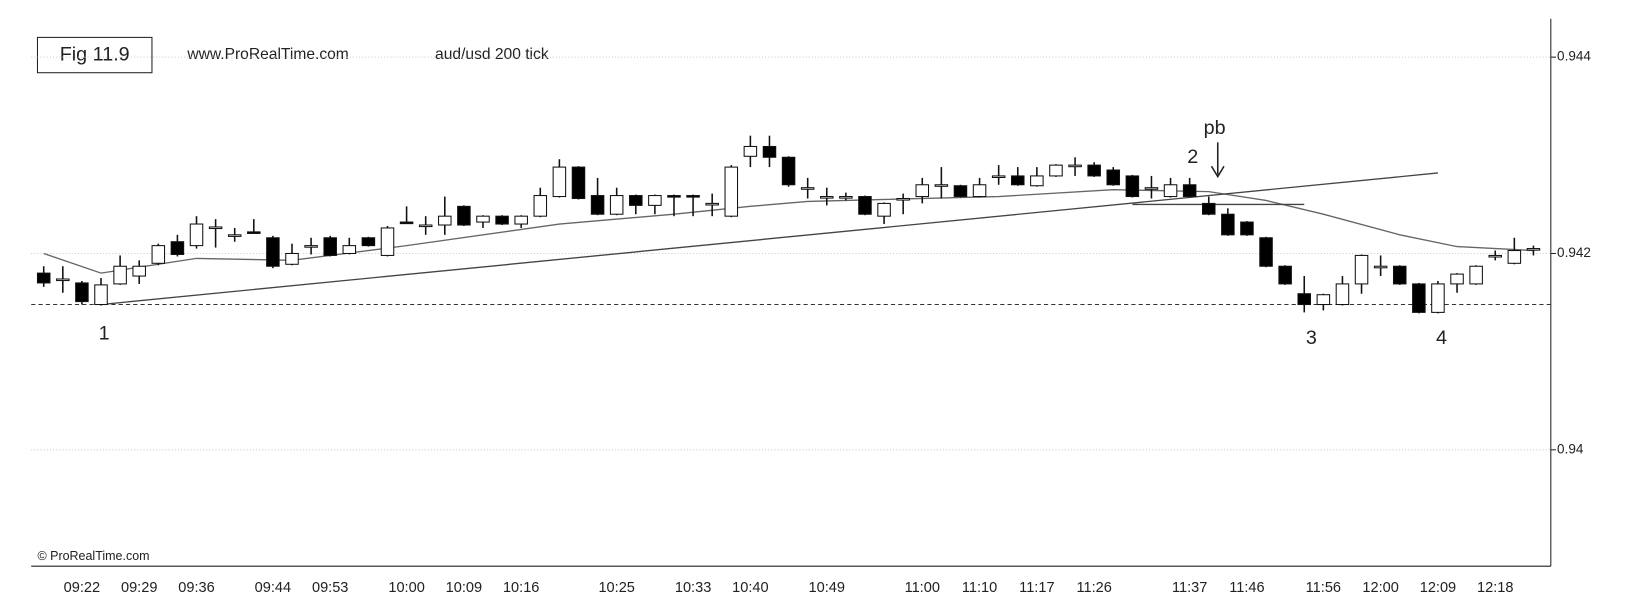  Describe the element at coordinates (464, 588) in the screenshot. I see `x-tick-label: 10:09` at that location.